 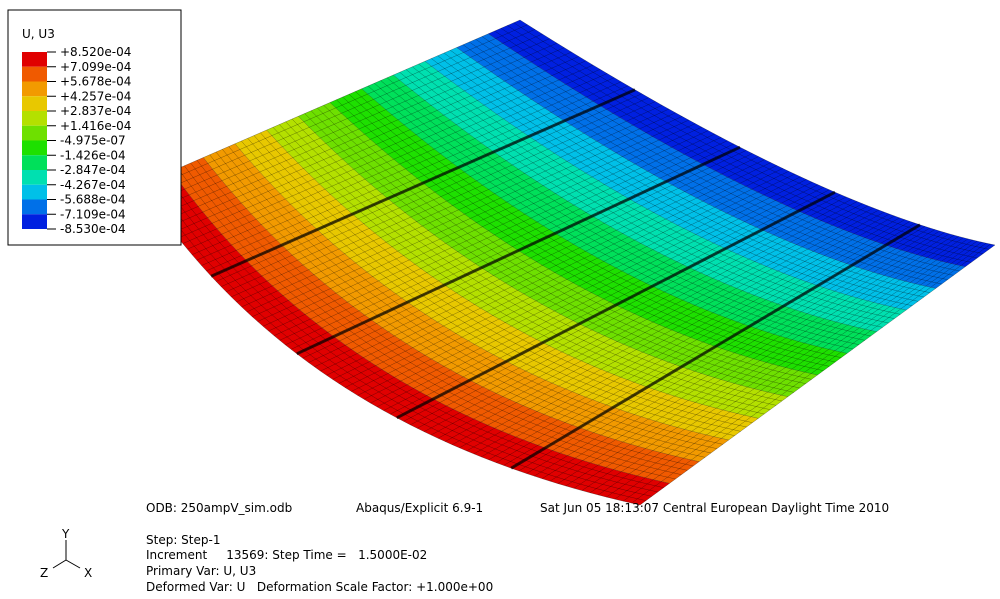 What do you see at coordinates (183, 540) in the screenshot?
I see `step: Step: Step-1` at bounding box center [183, 540].